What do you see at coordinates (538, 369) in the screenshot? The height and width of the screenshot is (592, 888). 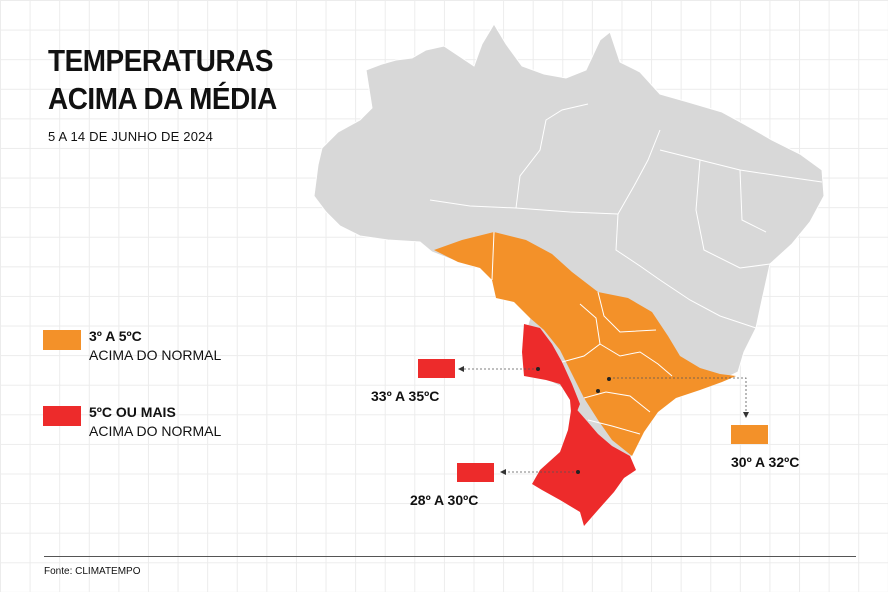 I see `marker-west` at bounding box center [538, 369].